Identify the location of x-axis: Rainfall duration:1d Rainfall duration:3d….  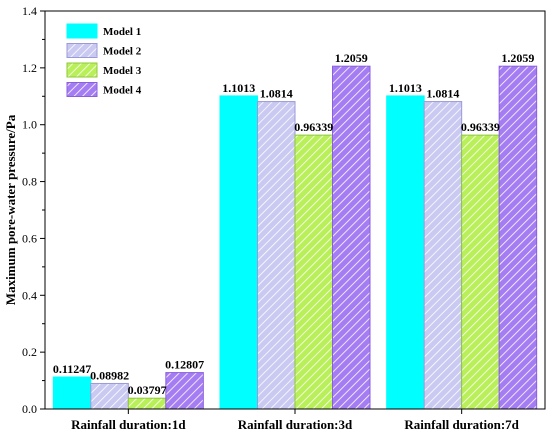
(295, 420).